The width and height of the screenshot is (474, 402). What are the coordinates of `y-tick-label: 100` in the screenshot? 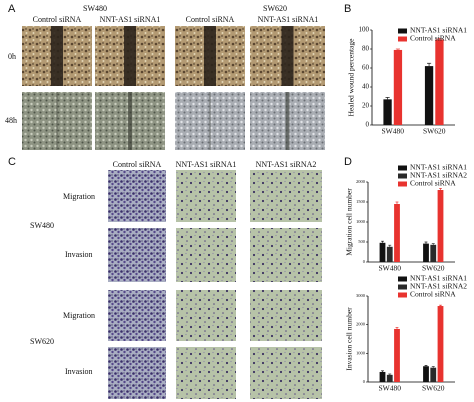 It's located at (364, 30).